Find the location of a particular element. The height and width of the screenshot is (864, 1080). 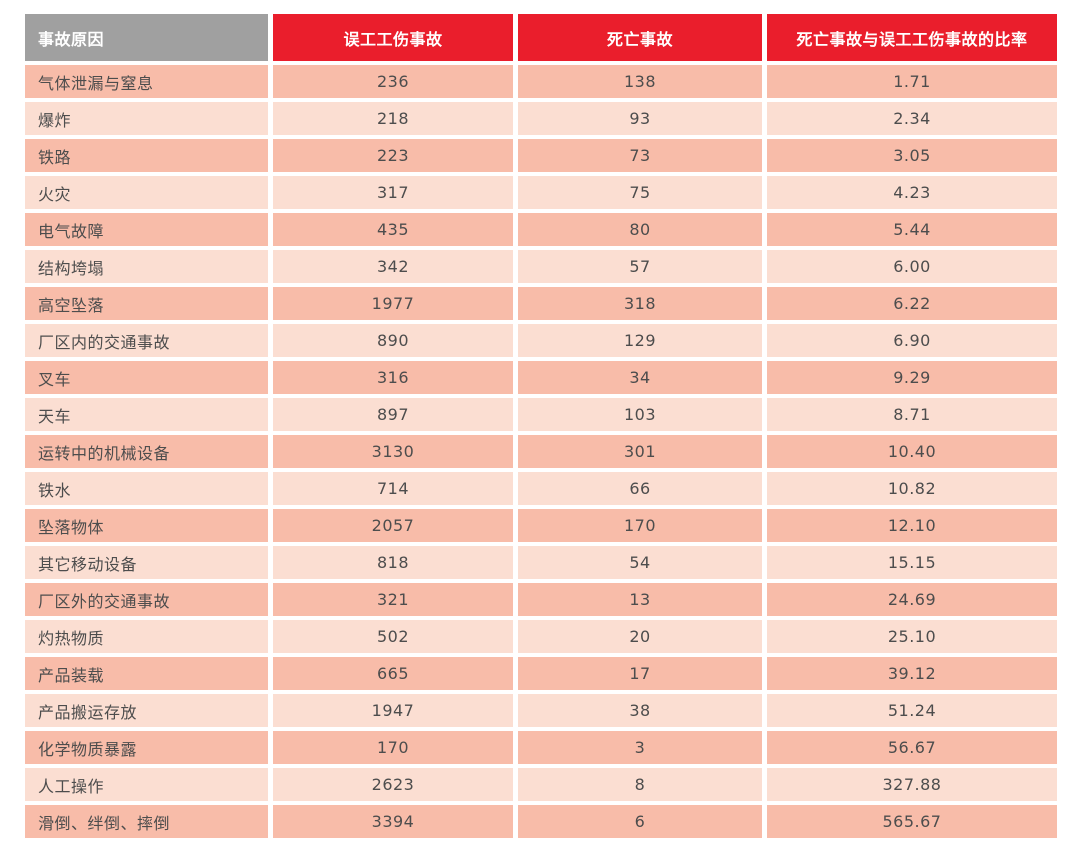

fatal-cell: 17 is located at coordinates (640, 673).